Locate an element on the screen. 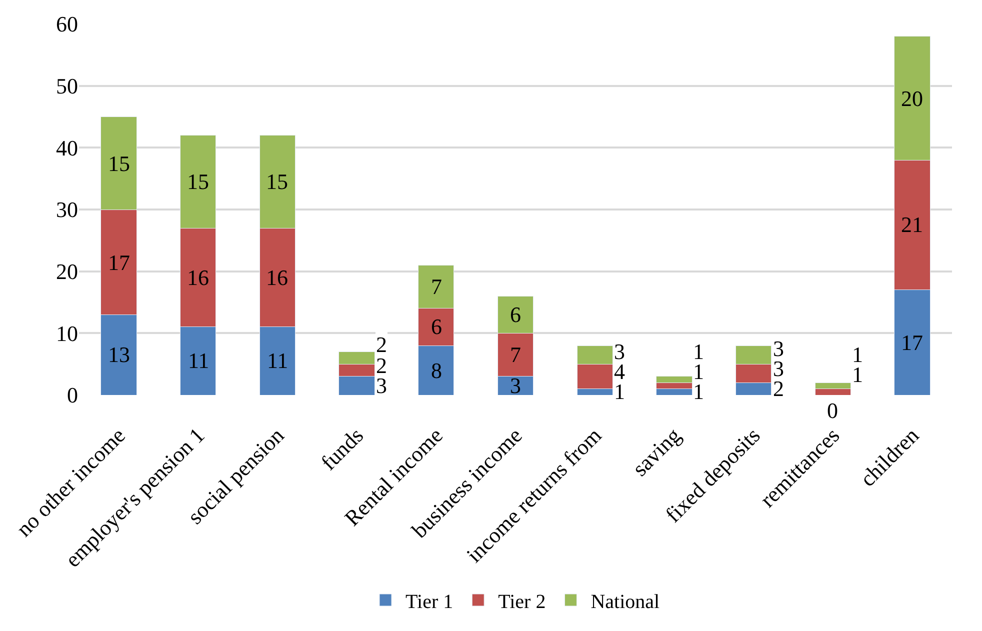  data-label: 20 is located at coordinates (912, 98).